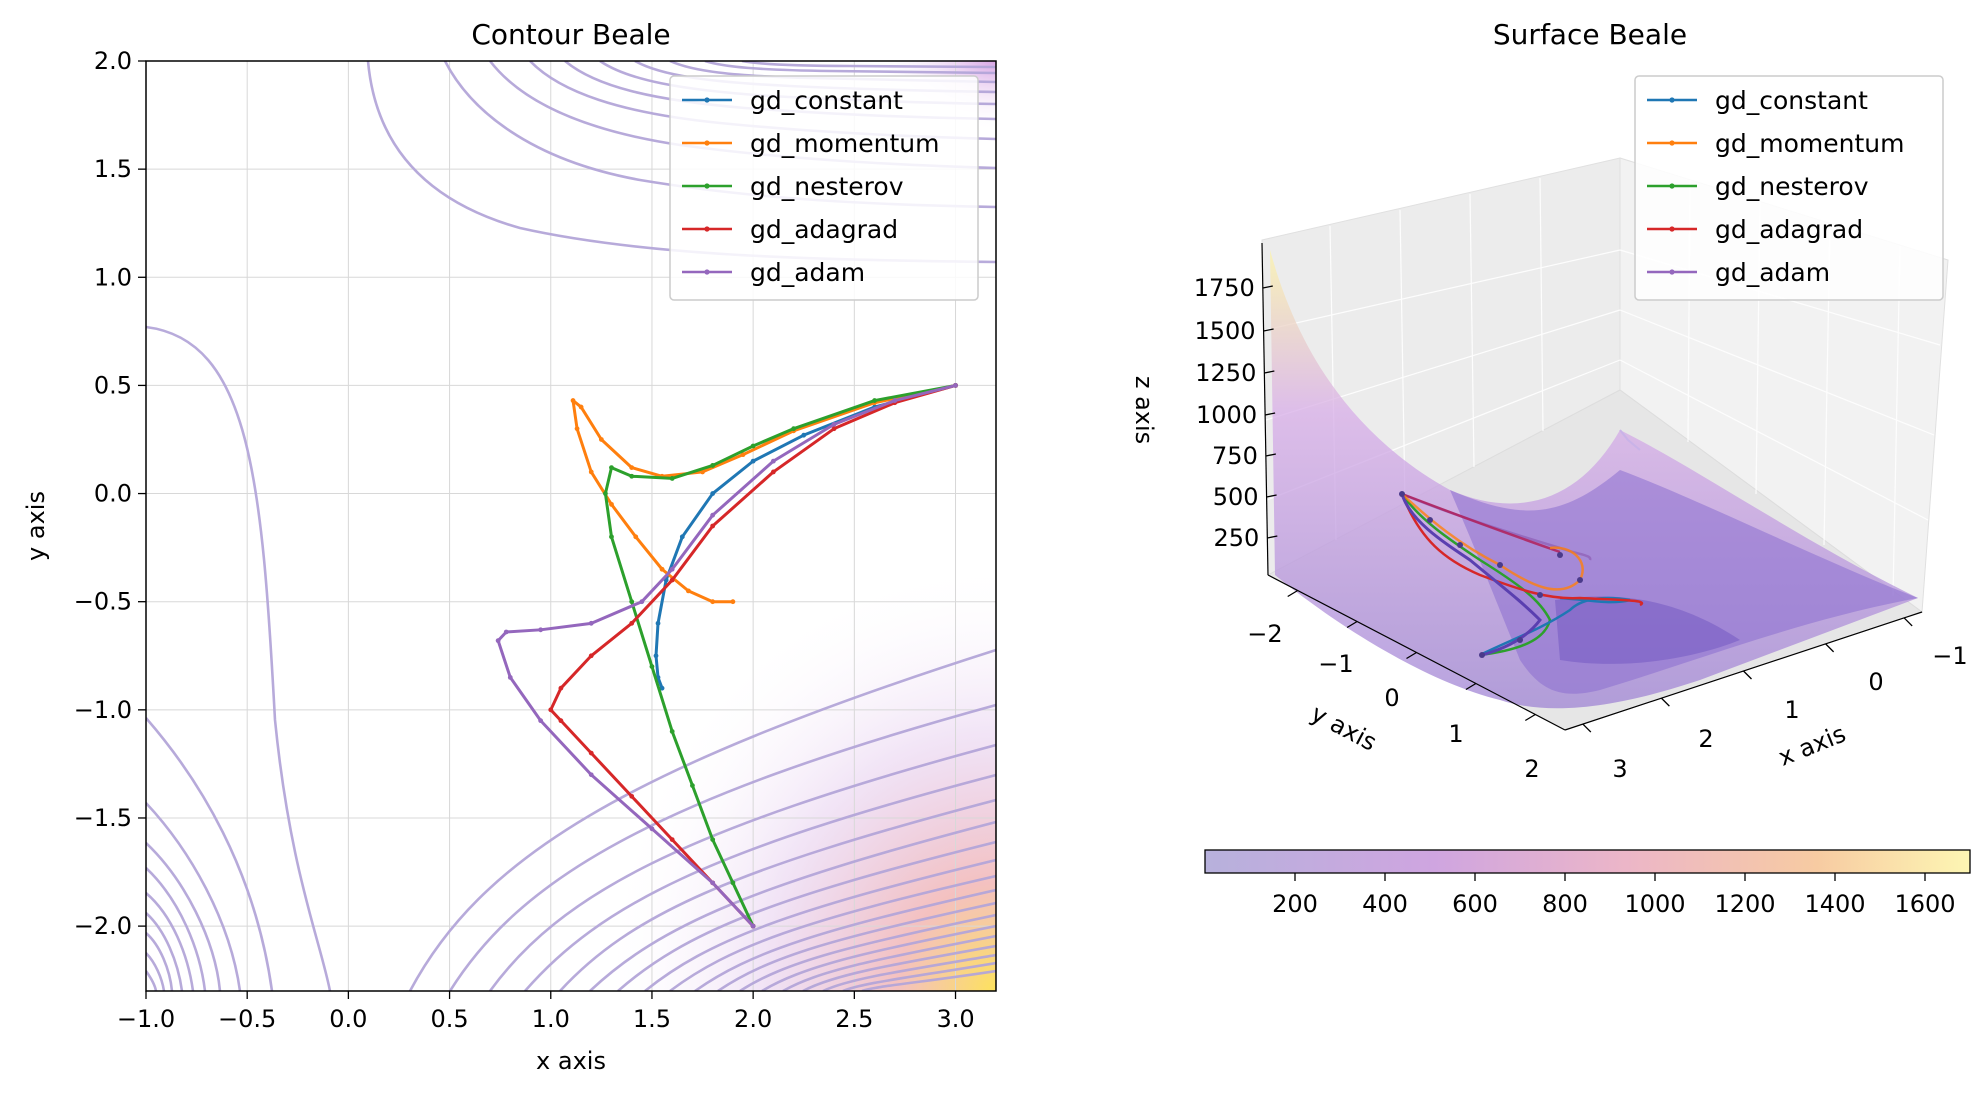 This screenshot has width=1986, height=1093. I want to click on surface-y-tick-label: −2, so click(1264, 634).